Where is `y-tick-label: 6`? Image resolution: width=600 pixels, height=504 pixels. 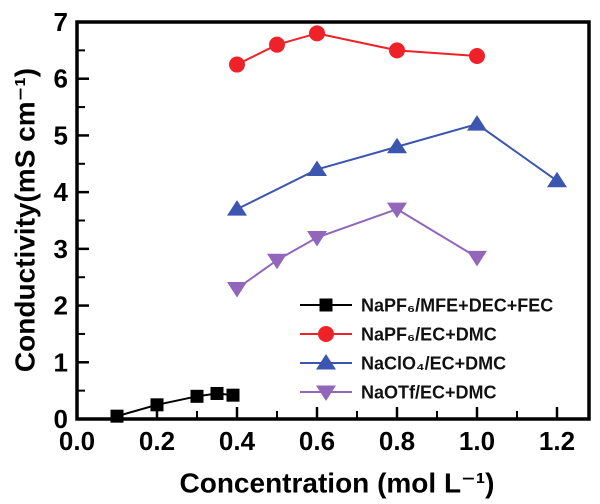
y-tick-label: 6 is located at coordinates (61, 79).